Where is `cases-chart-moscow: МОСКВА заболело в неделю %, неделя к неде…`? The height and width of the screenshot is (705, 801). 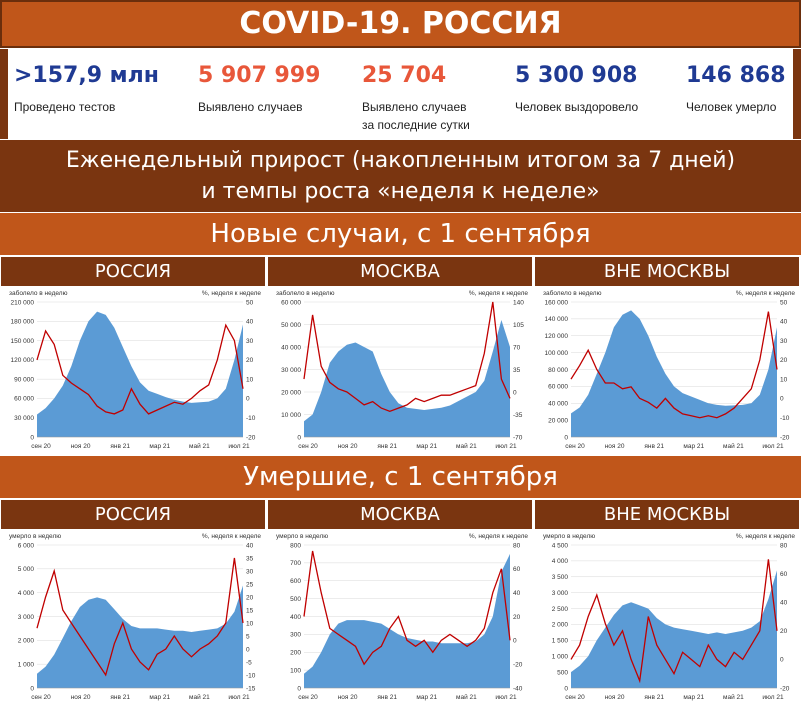
cases-chart-moscow: МОСКВА заболело в неделю %, неделя к неде… is located at coordinates (400, 355).